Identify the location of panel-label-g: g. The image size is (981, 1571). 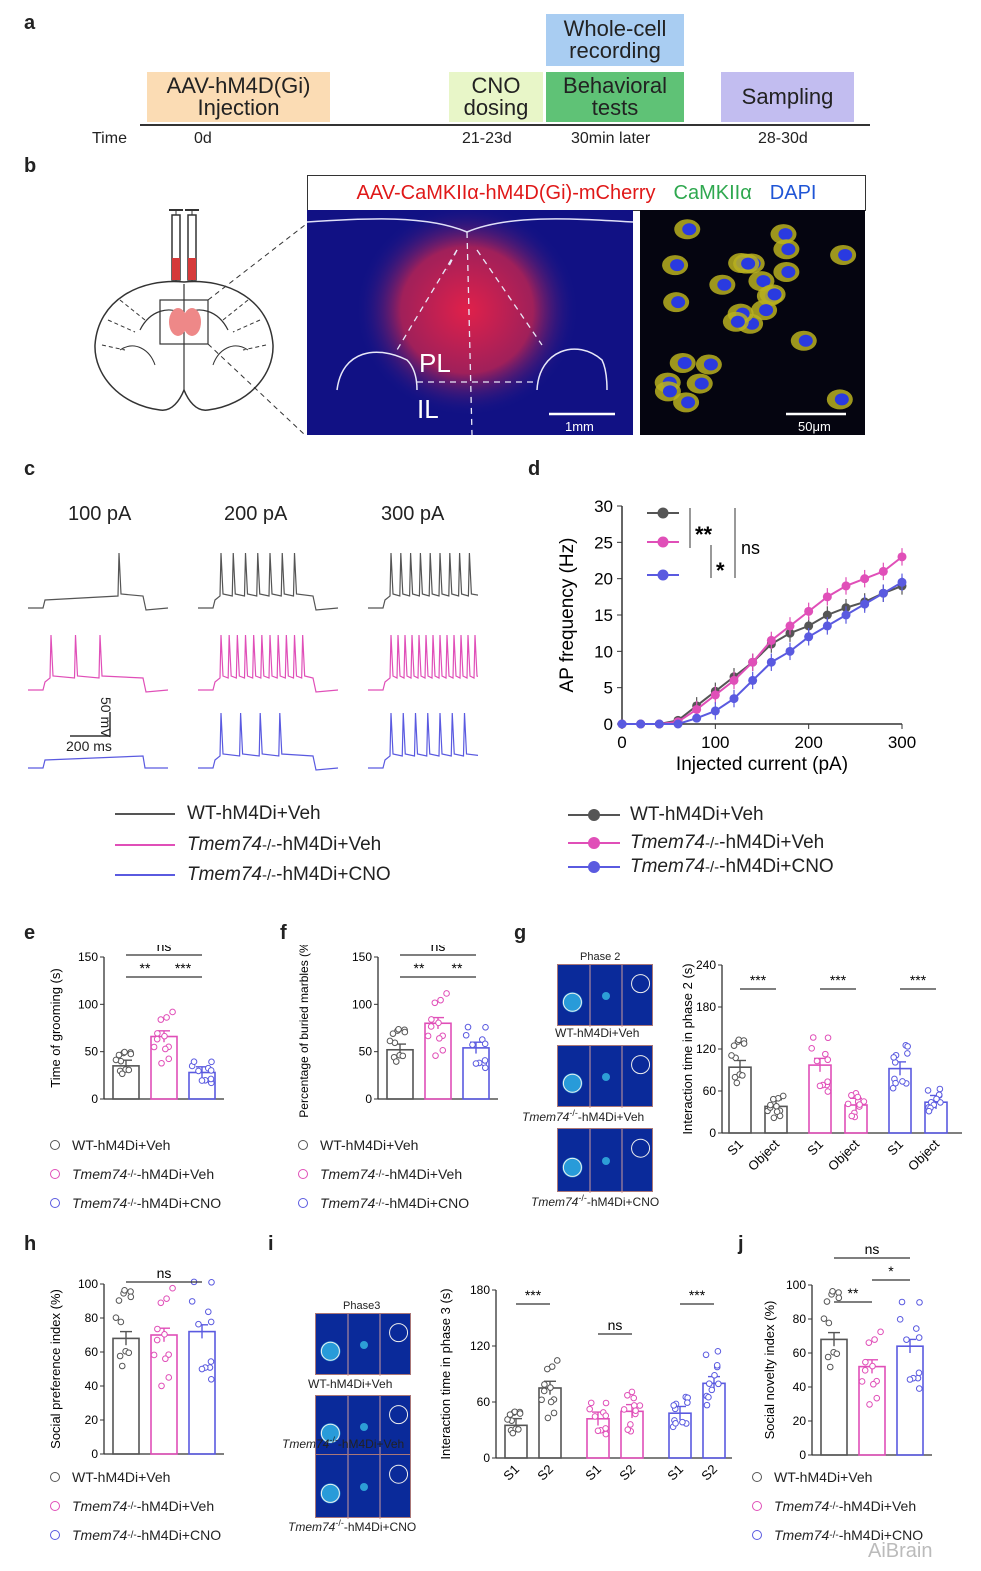
(520, 933).